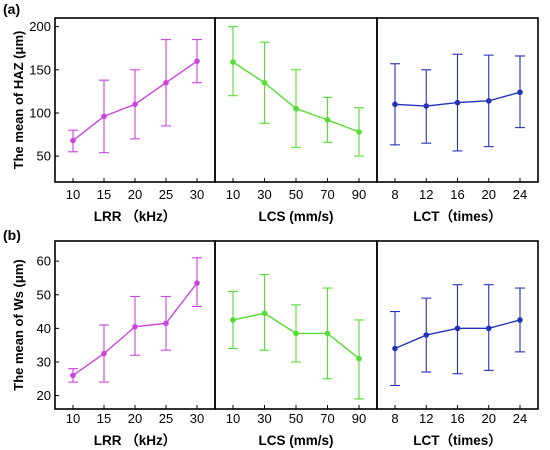 The height and width of the screenshot is (450, 550). What do you see at coordinates (40, 112) in the screenshot?
I see `y-tick-label: 100` at bounding box center [40, 112].